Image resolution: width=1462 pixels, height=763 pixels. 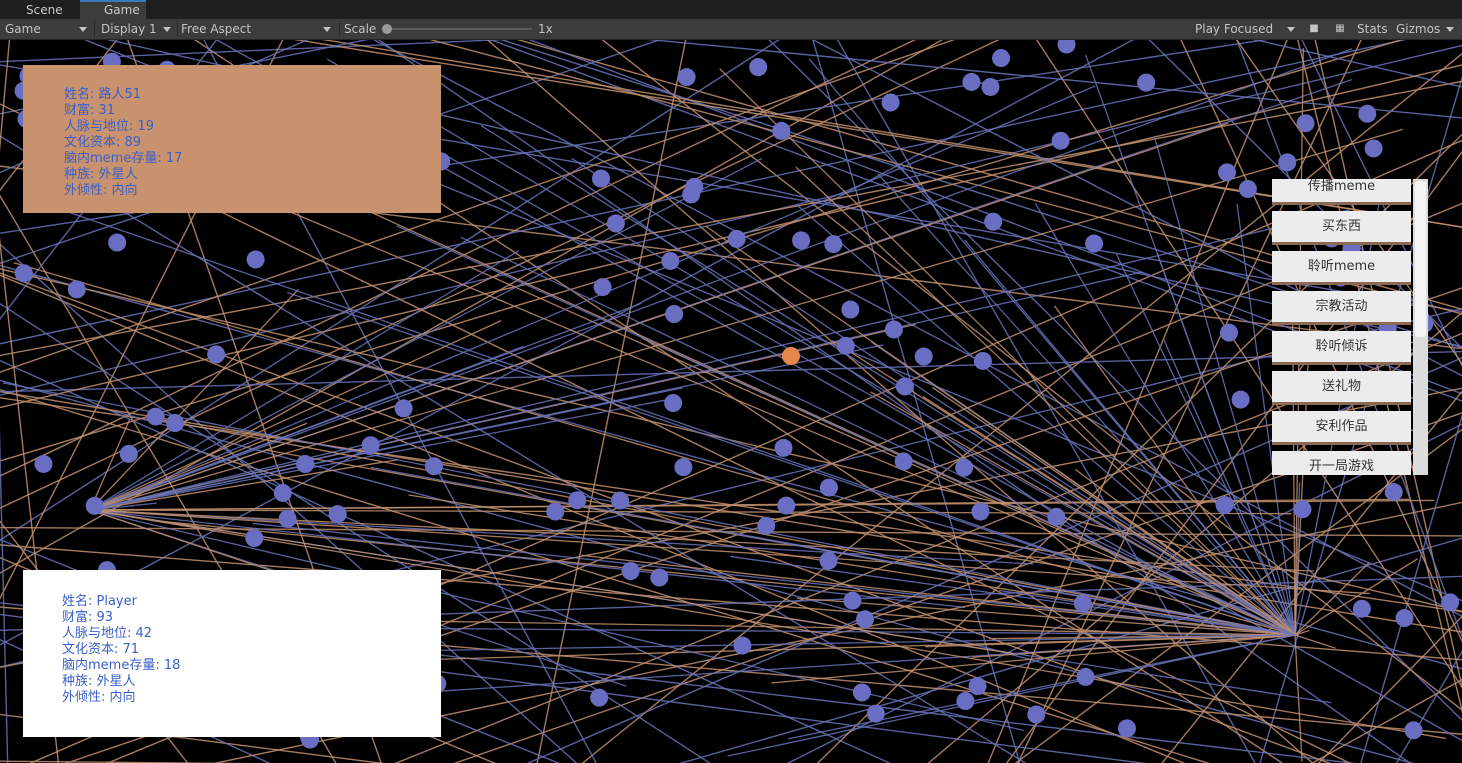 I want to click on action-button: 宗教活动, so click(x=1341, y=308).